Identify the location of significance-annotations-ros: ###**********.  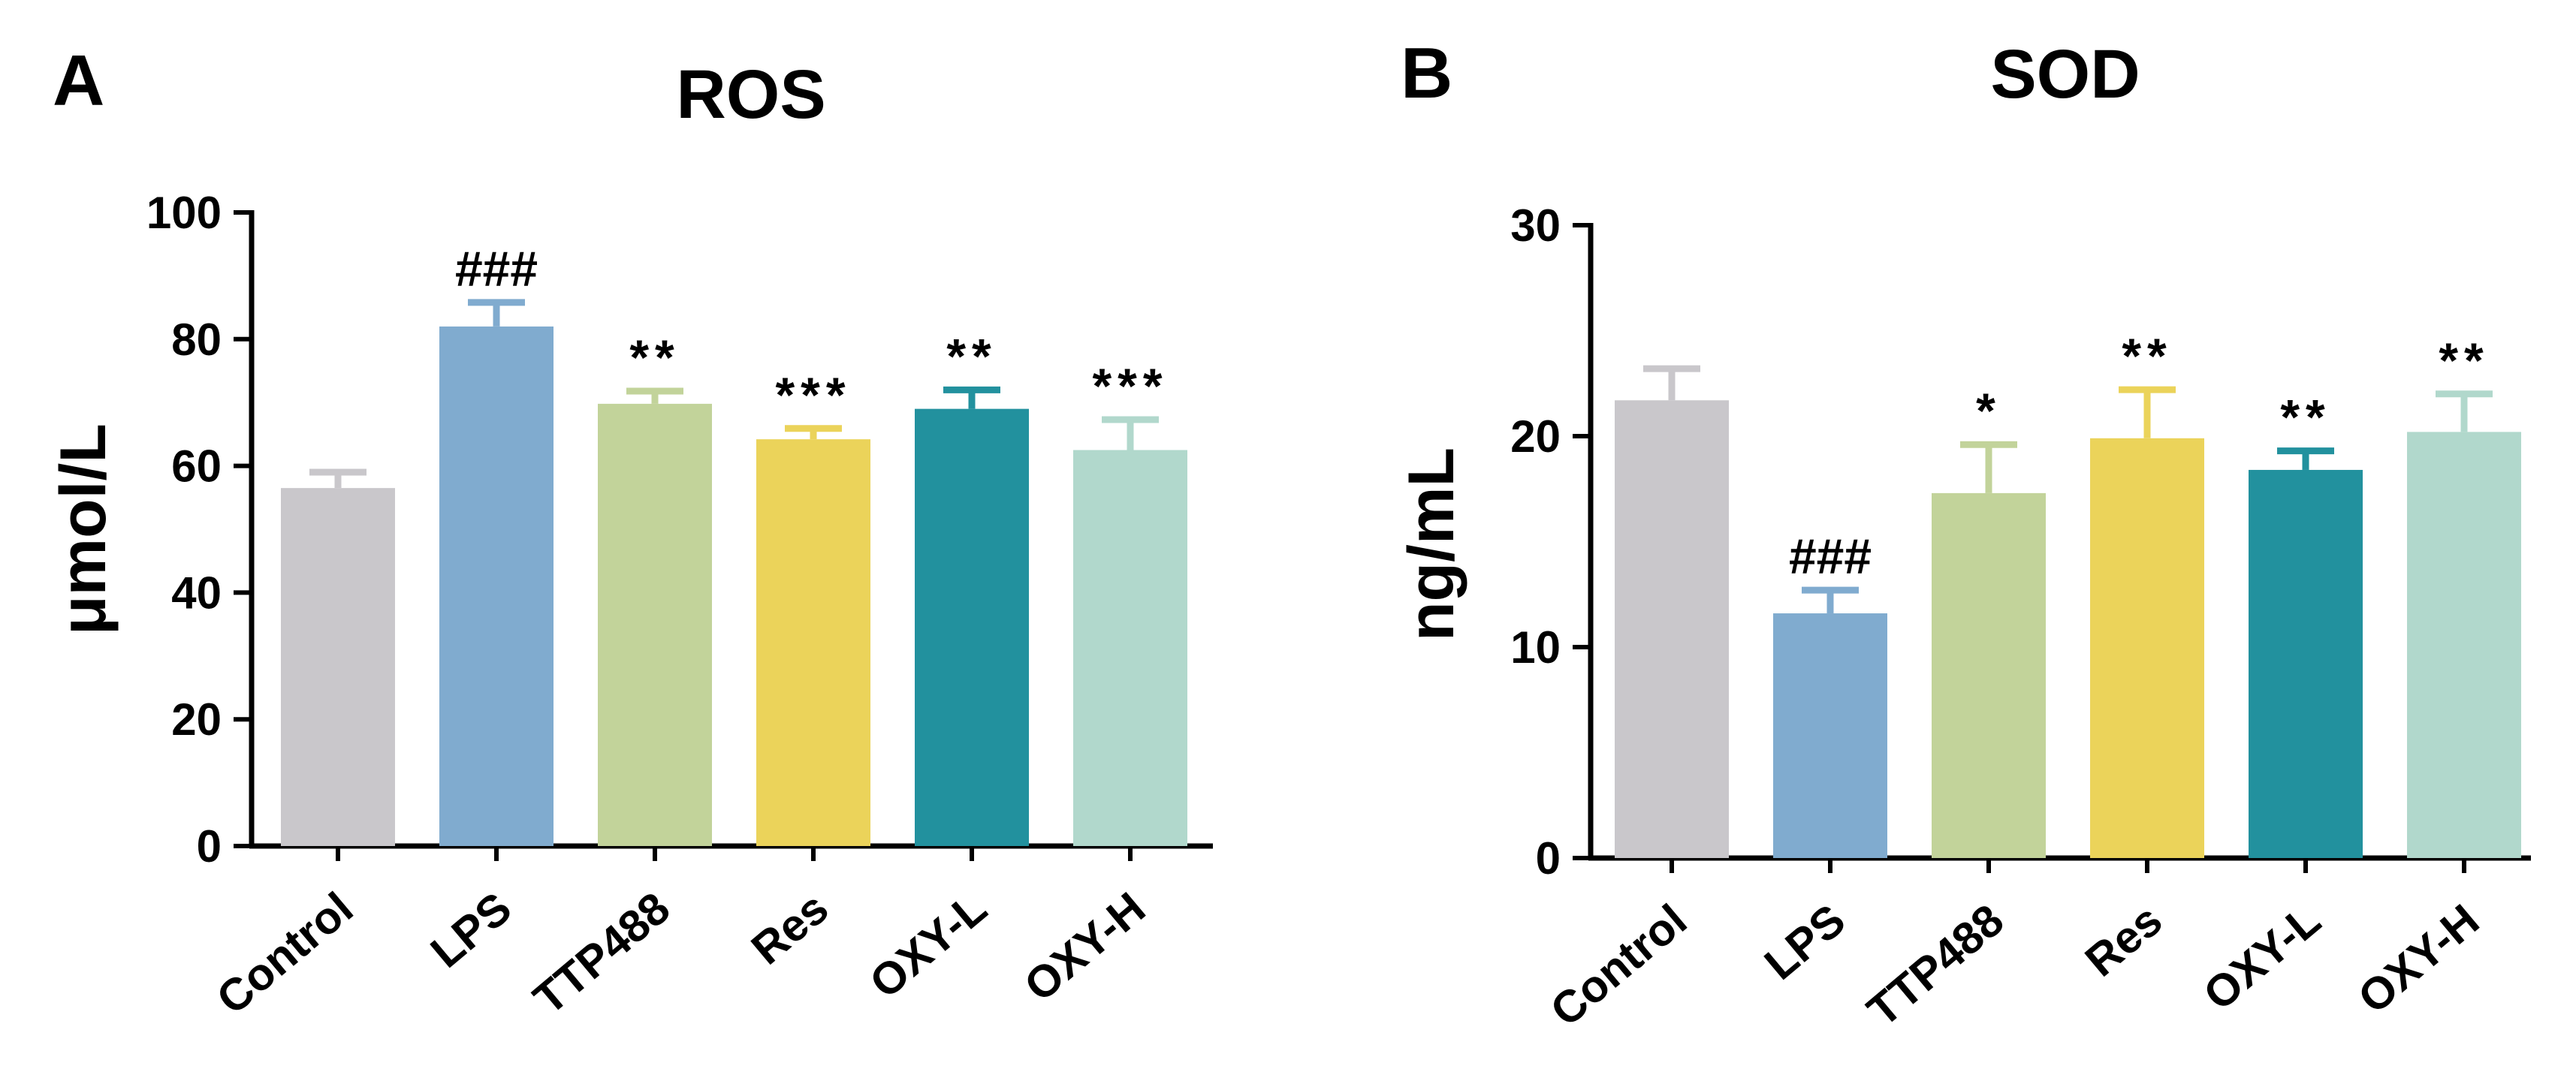
(811, 332).